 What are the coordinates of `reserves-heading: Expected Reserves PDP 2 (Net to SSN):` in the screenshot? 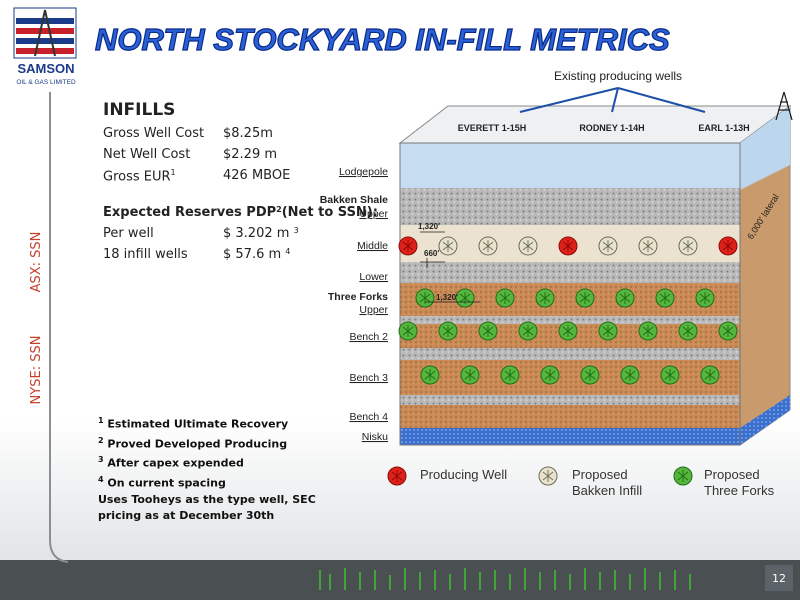 It's located at (240, 215).